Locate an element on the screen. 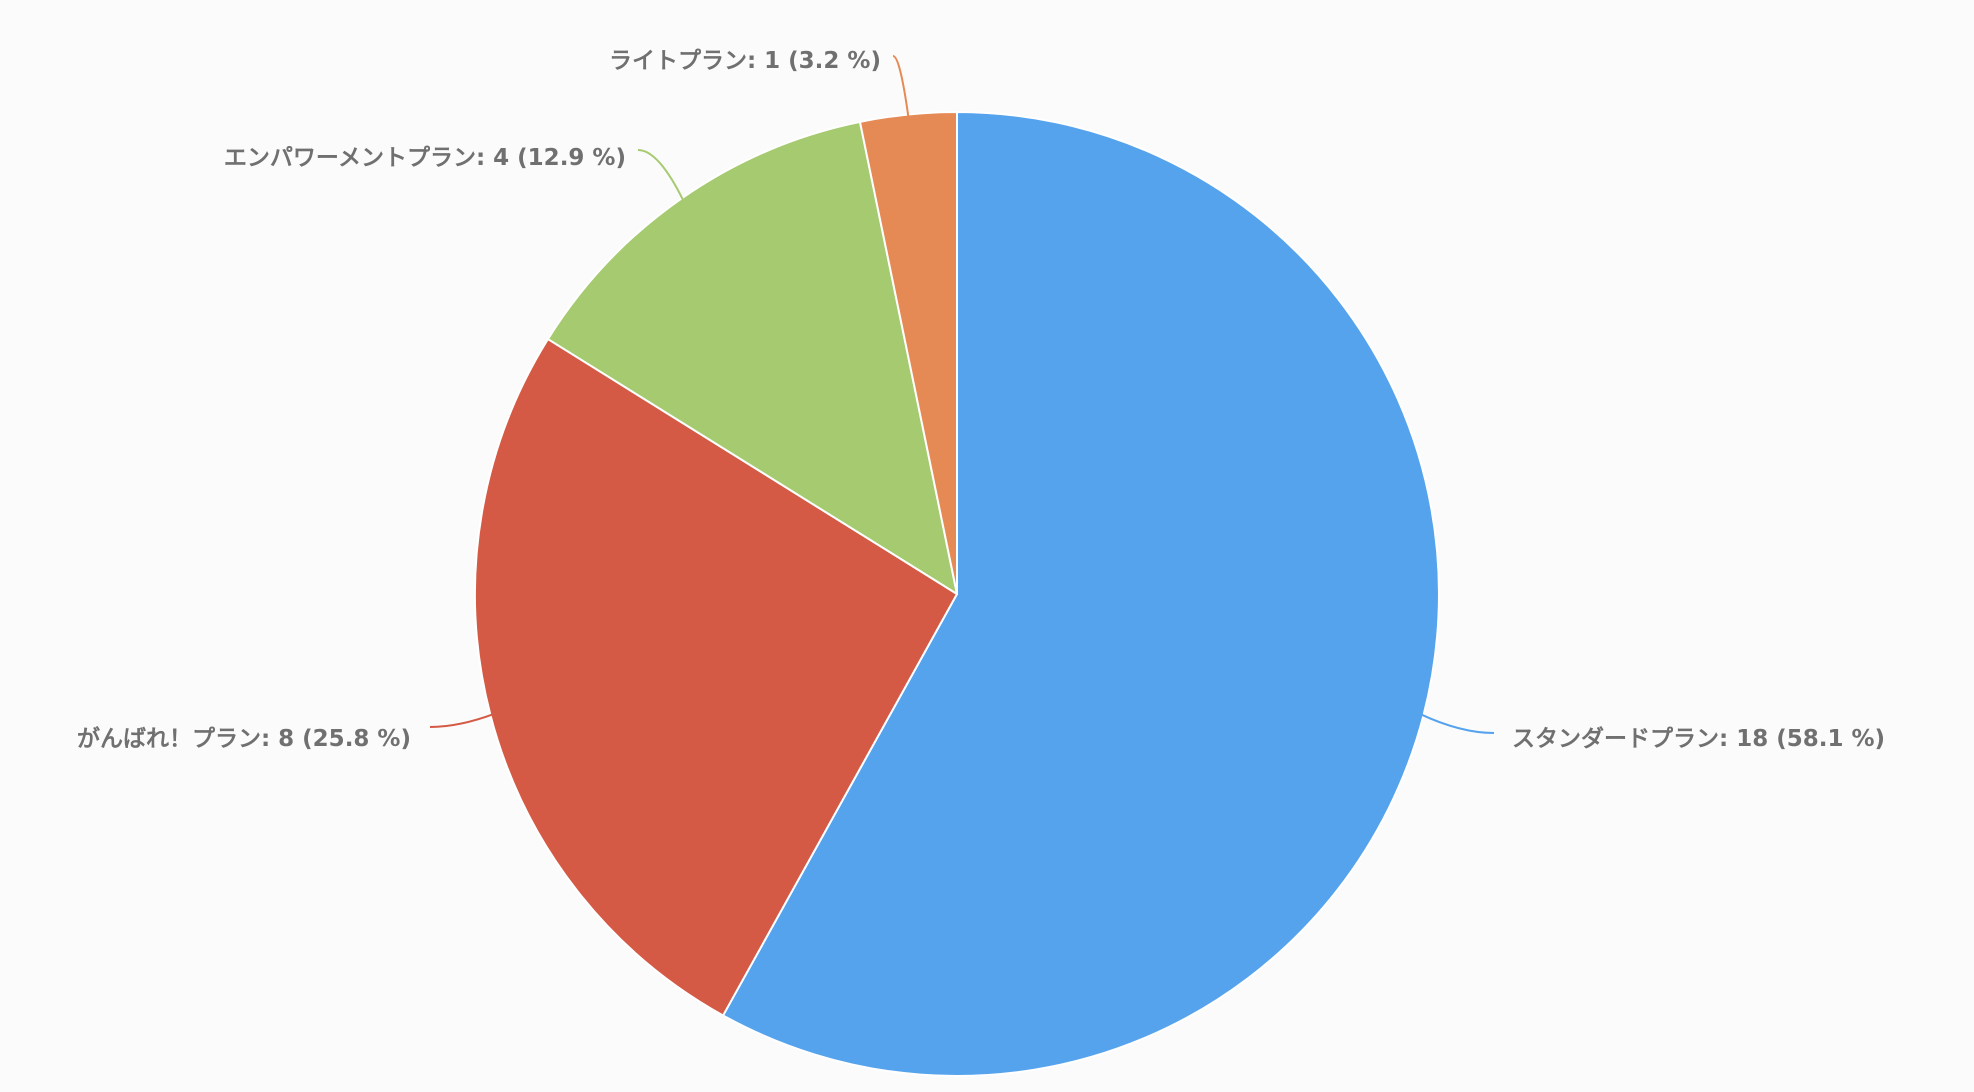 The height and width of the screenshot is (1092, 1974). leader-line-light is located at coordinates (901, 87).